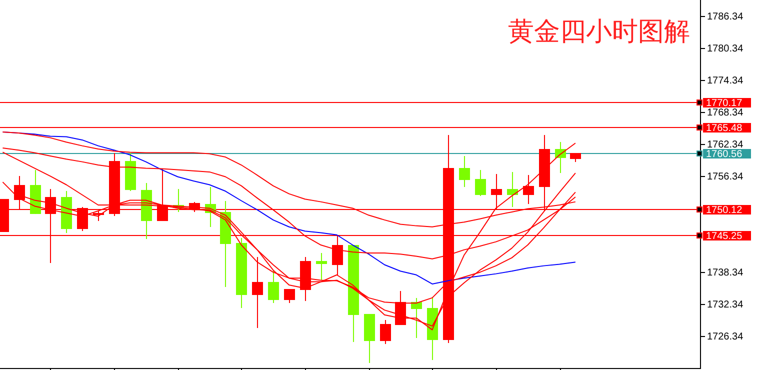  I want to click on y-tick-label: 1786.34, so click(725, 17).